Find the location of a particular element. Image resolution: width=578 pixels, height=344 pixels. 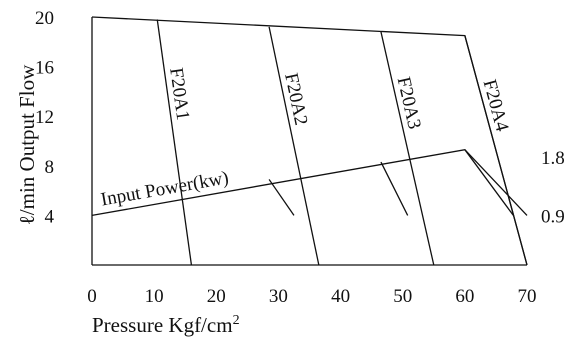

y-axis-label: ℓ/min Output Flow is located at coordinates (27, 144).